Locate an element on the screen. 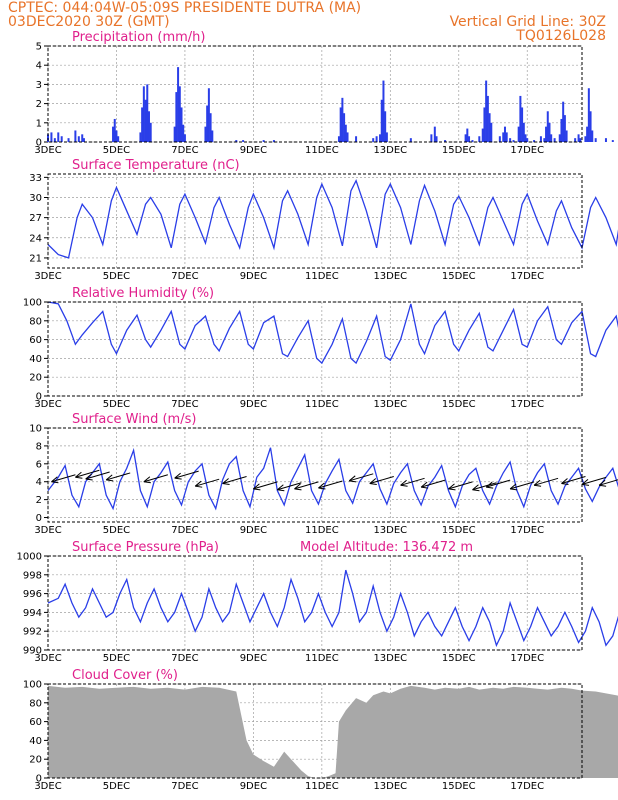 This screenshot has height=800, width=618. y-tick-label: 3 is located at coordinates (39, 85).